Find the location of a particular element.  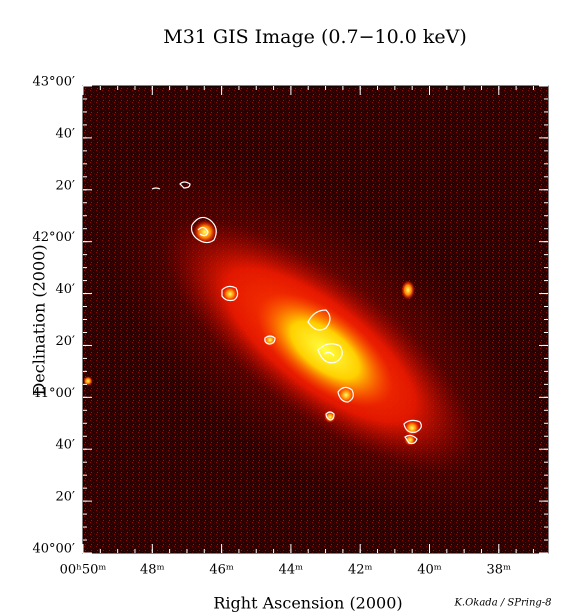

x-tick-label: 38ᵐ is located at coordinates (499, 570).